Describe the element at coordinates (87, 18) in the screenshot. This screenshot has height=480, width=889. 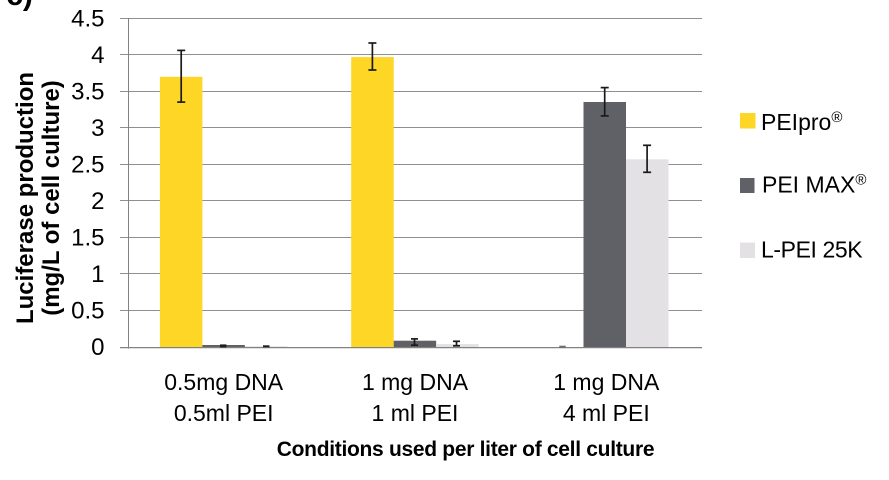
I see `svg-text: 4.5` at that location.